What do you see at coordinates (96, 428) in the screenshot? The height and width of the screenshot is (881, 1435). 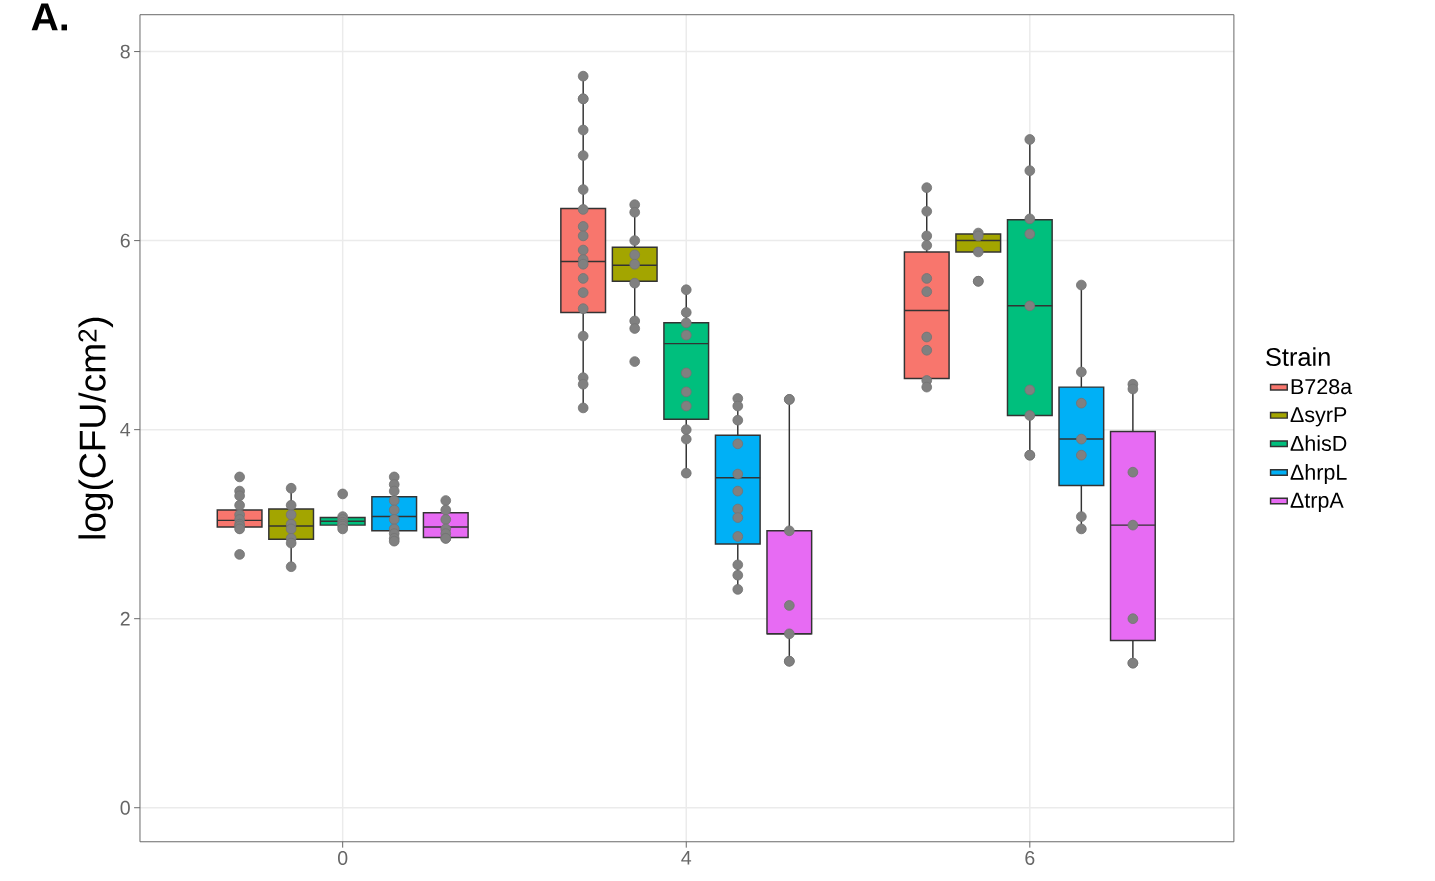 I see `y-axis-title: log(CFU/cm$^{2}$)` at bounding box center [96, 428].